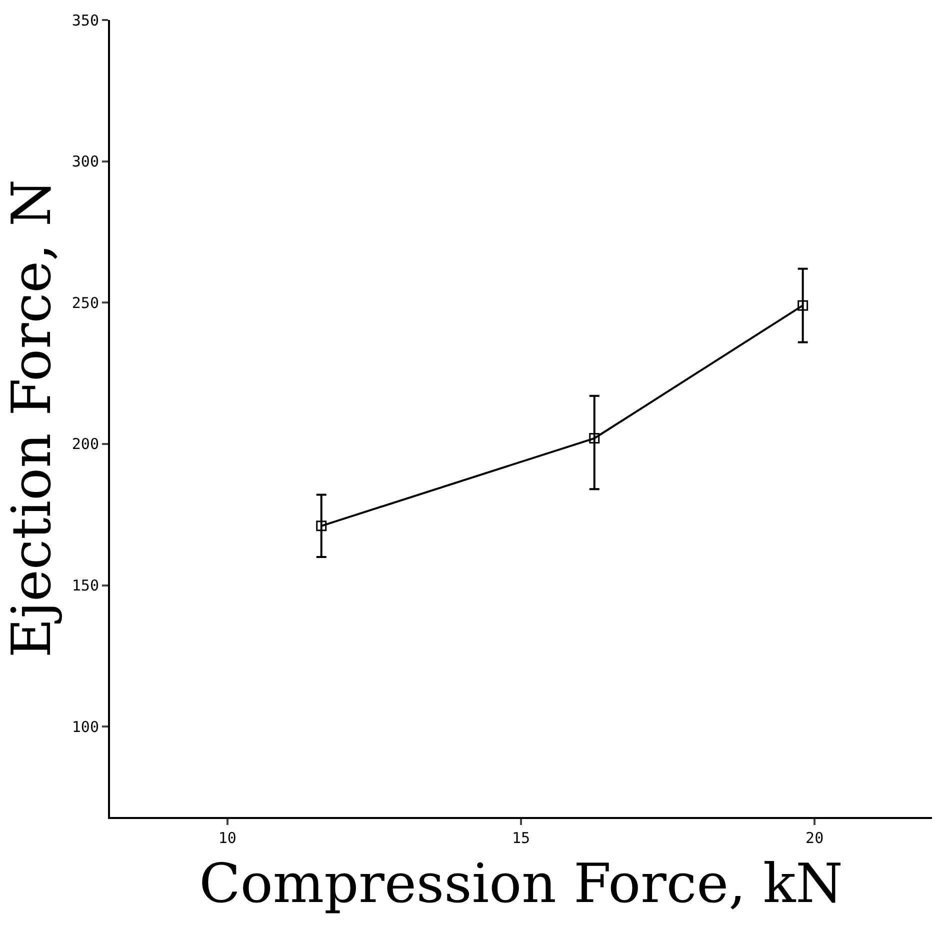 The width and height of the screenshot is (936, 941). Describe the element at coordinates (31, 418) in the screenshot. I see `y-axis-title: Ejection Force, N` at that location.